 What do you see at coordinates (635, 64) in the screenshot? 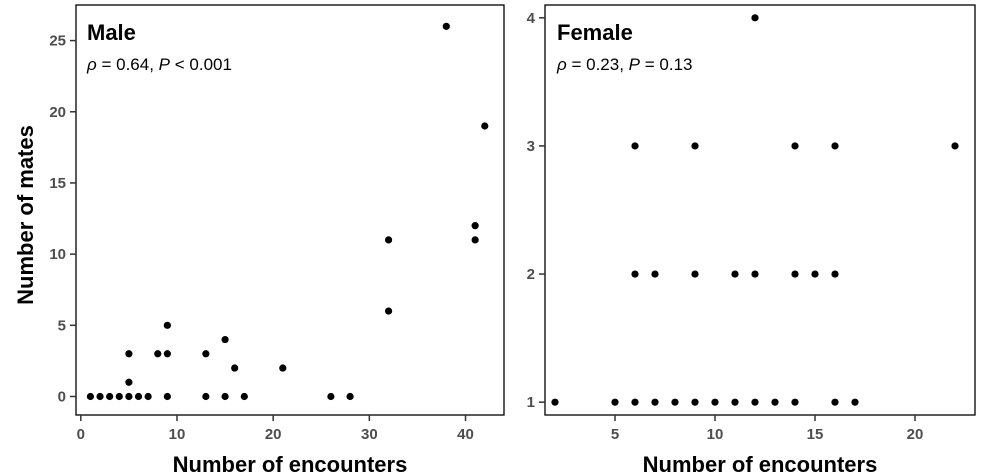
I see `female-p-symbol: P` at bounding box center [635, 64].